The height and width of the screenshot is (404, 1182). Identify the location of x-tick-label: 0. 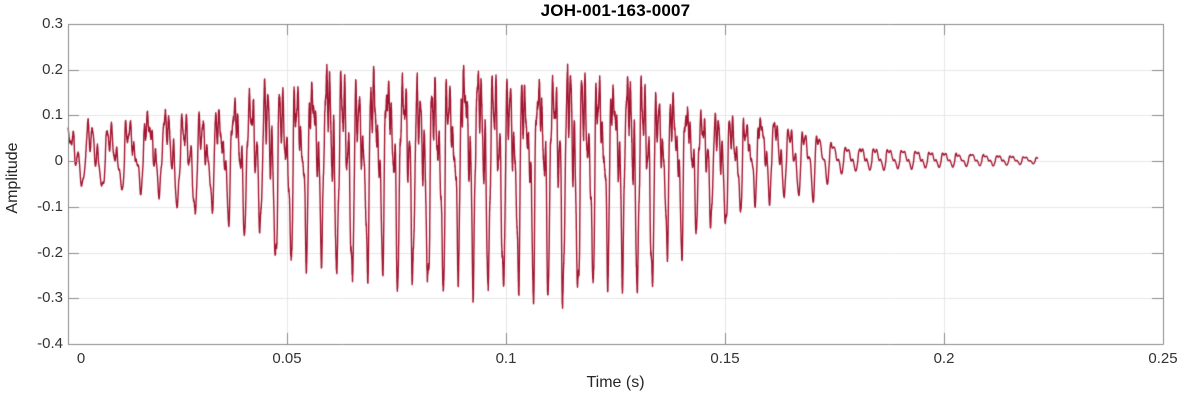
(81, 358).